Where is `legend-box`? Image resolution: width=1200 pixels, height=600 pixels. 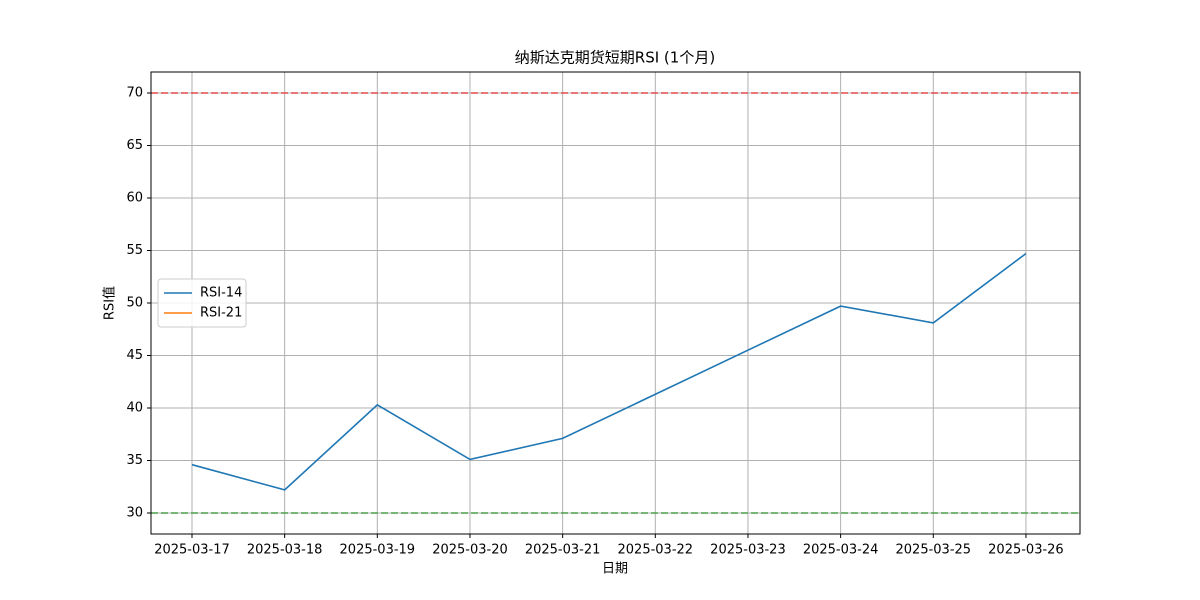
legend-box is located at coordinates (202, 303).